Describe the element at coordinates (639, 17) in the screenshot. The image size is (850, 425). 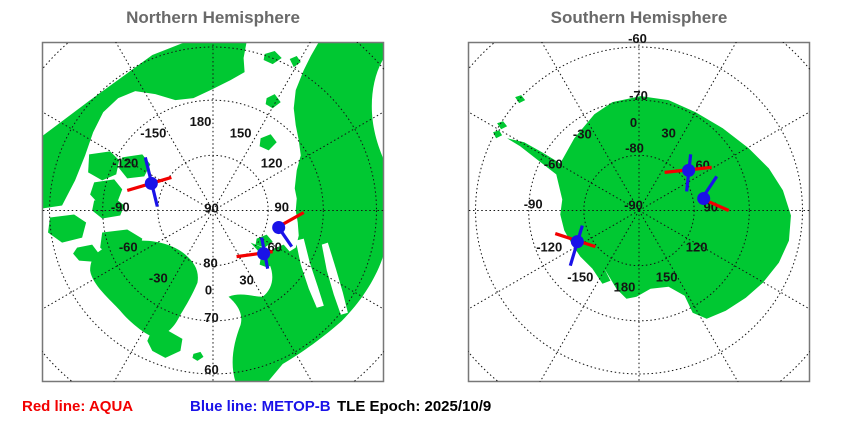
I see `south-map-title: Southern Hemisphere` at that location.